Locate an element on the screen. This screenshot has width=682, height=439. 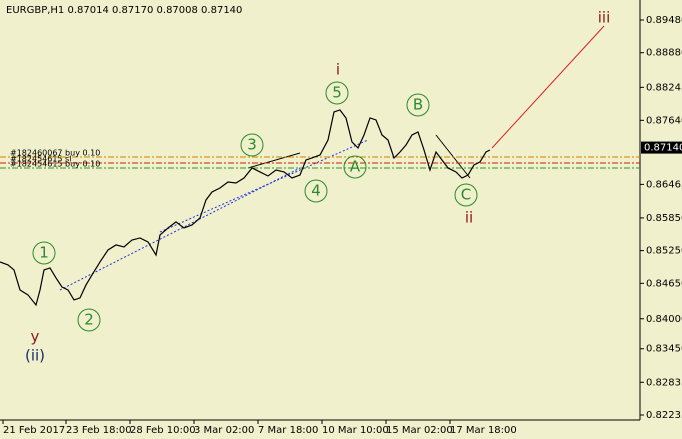
x-tick-label: 10 Mar 10:00 is located at coordinates (355, 430).